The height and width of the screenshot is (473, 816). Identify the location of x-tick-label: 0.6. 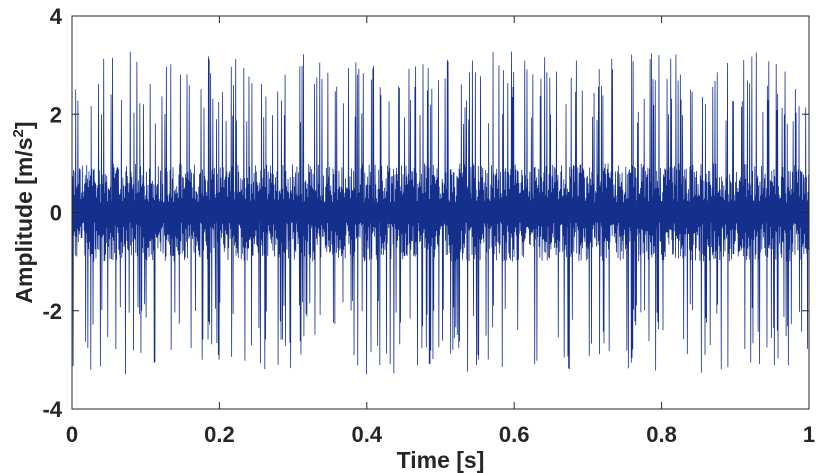
(514, 434).